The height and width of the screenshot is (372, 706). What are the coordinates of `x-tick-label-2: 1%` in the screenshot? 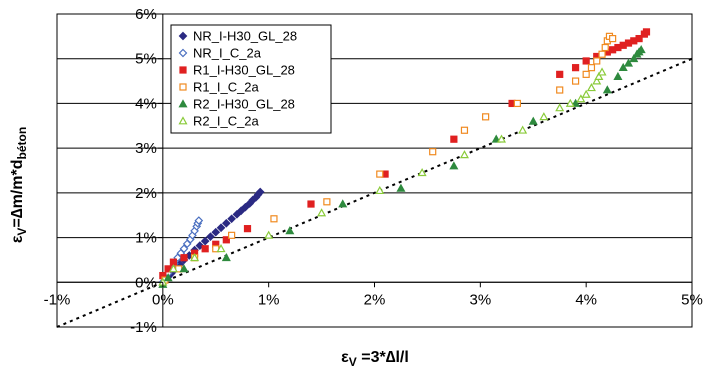 It's located at (269, 299).